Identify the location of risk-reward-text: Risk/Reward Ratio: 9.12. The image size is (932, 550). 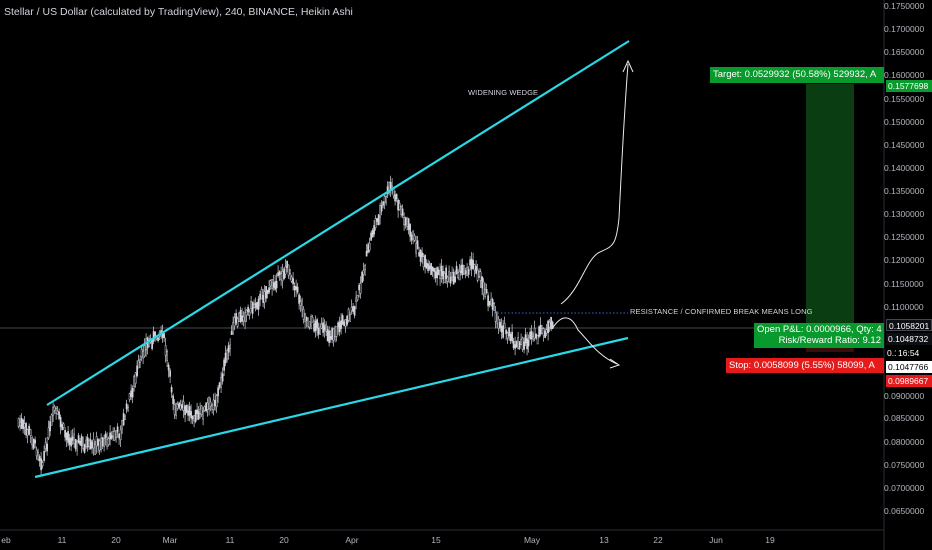
(829, 340).